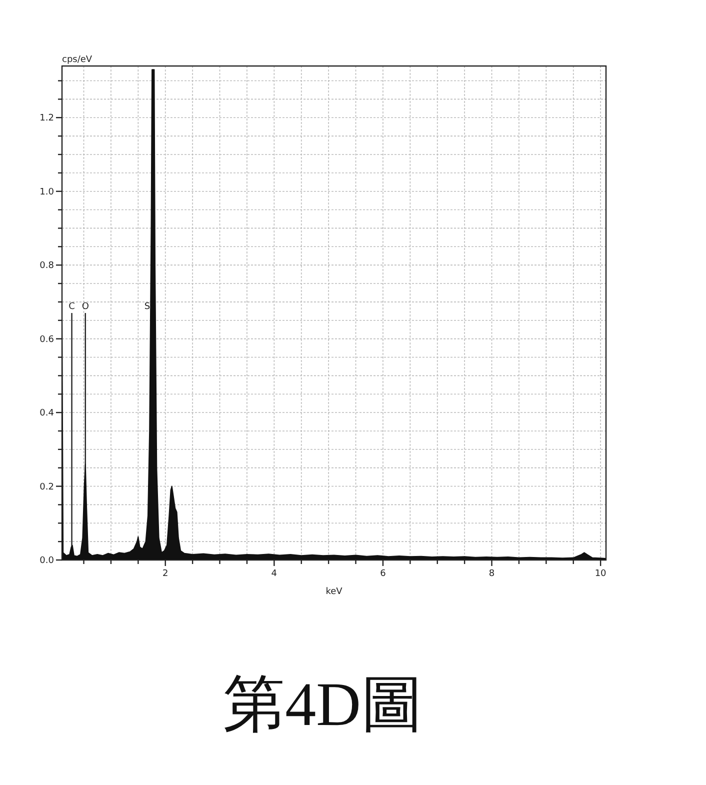 Image resolution: width=706 pixels, height=785 pixels. I want to click on y-tick-label: 1.0, so click(47, 192).